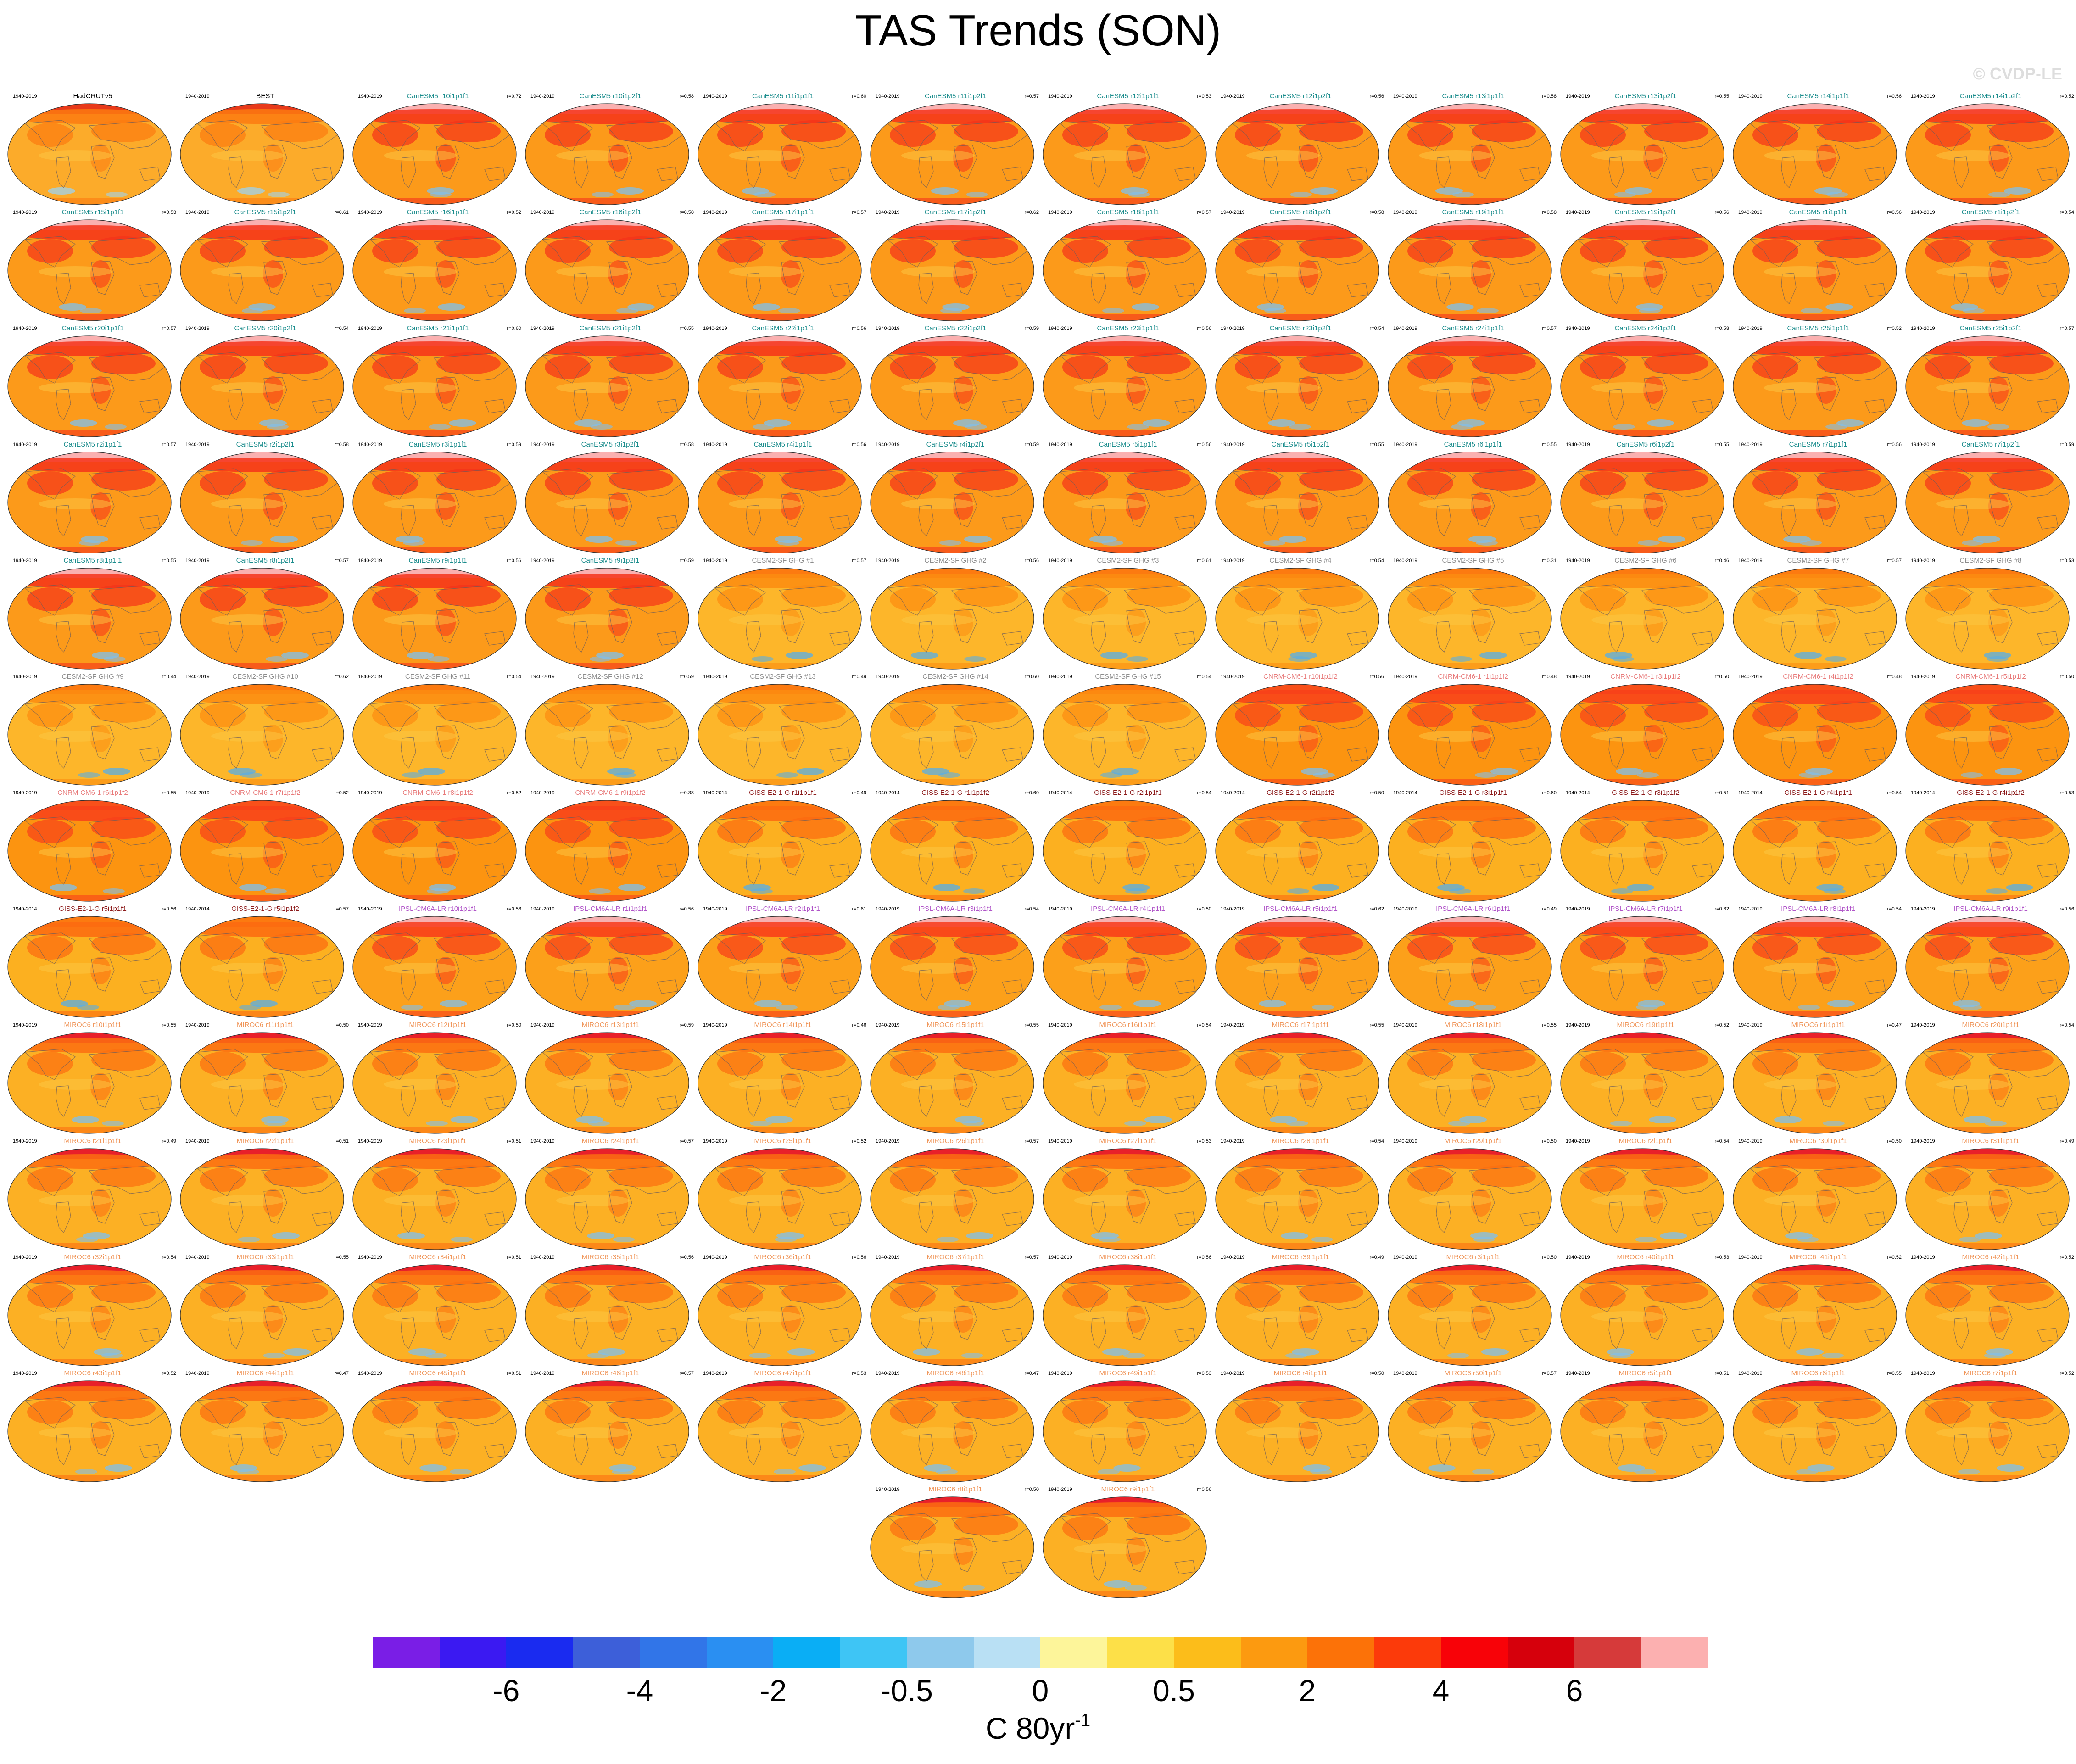  I want to click on panel-title: MIROC6 r13i1p1f1, so click(610, 1025).